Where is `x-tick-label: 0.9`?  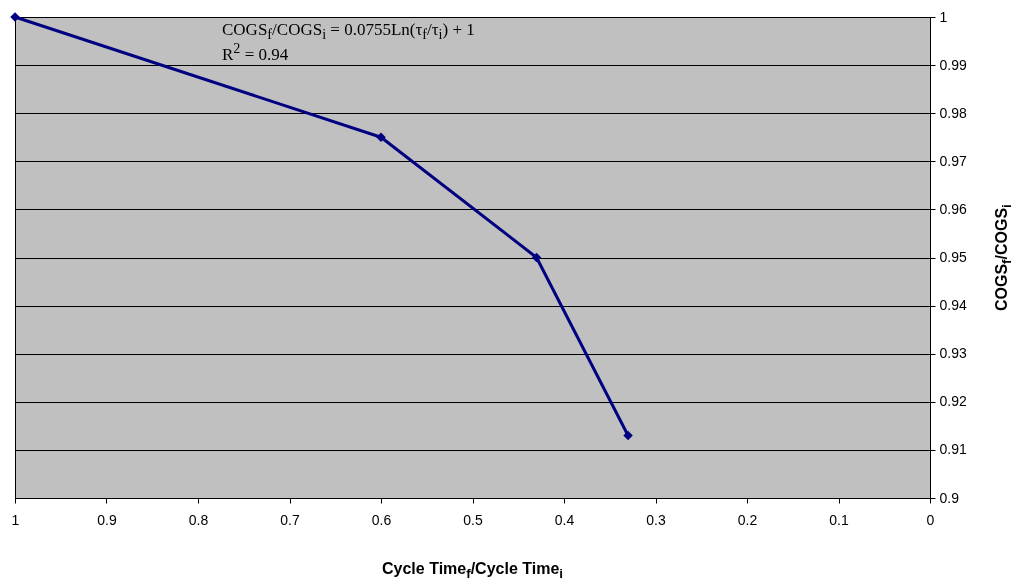
x-tick-label: 0.9 is located at coordinates (107, 519).